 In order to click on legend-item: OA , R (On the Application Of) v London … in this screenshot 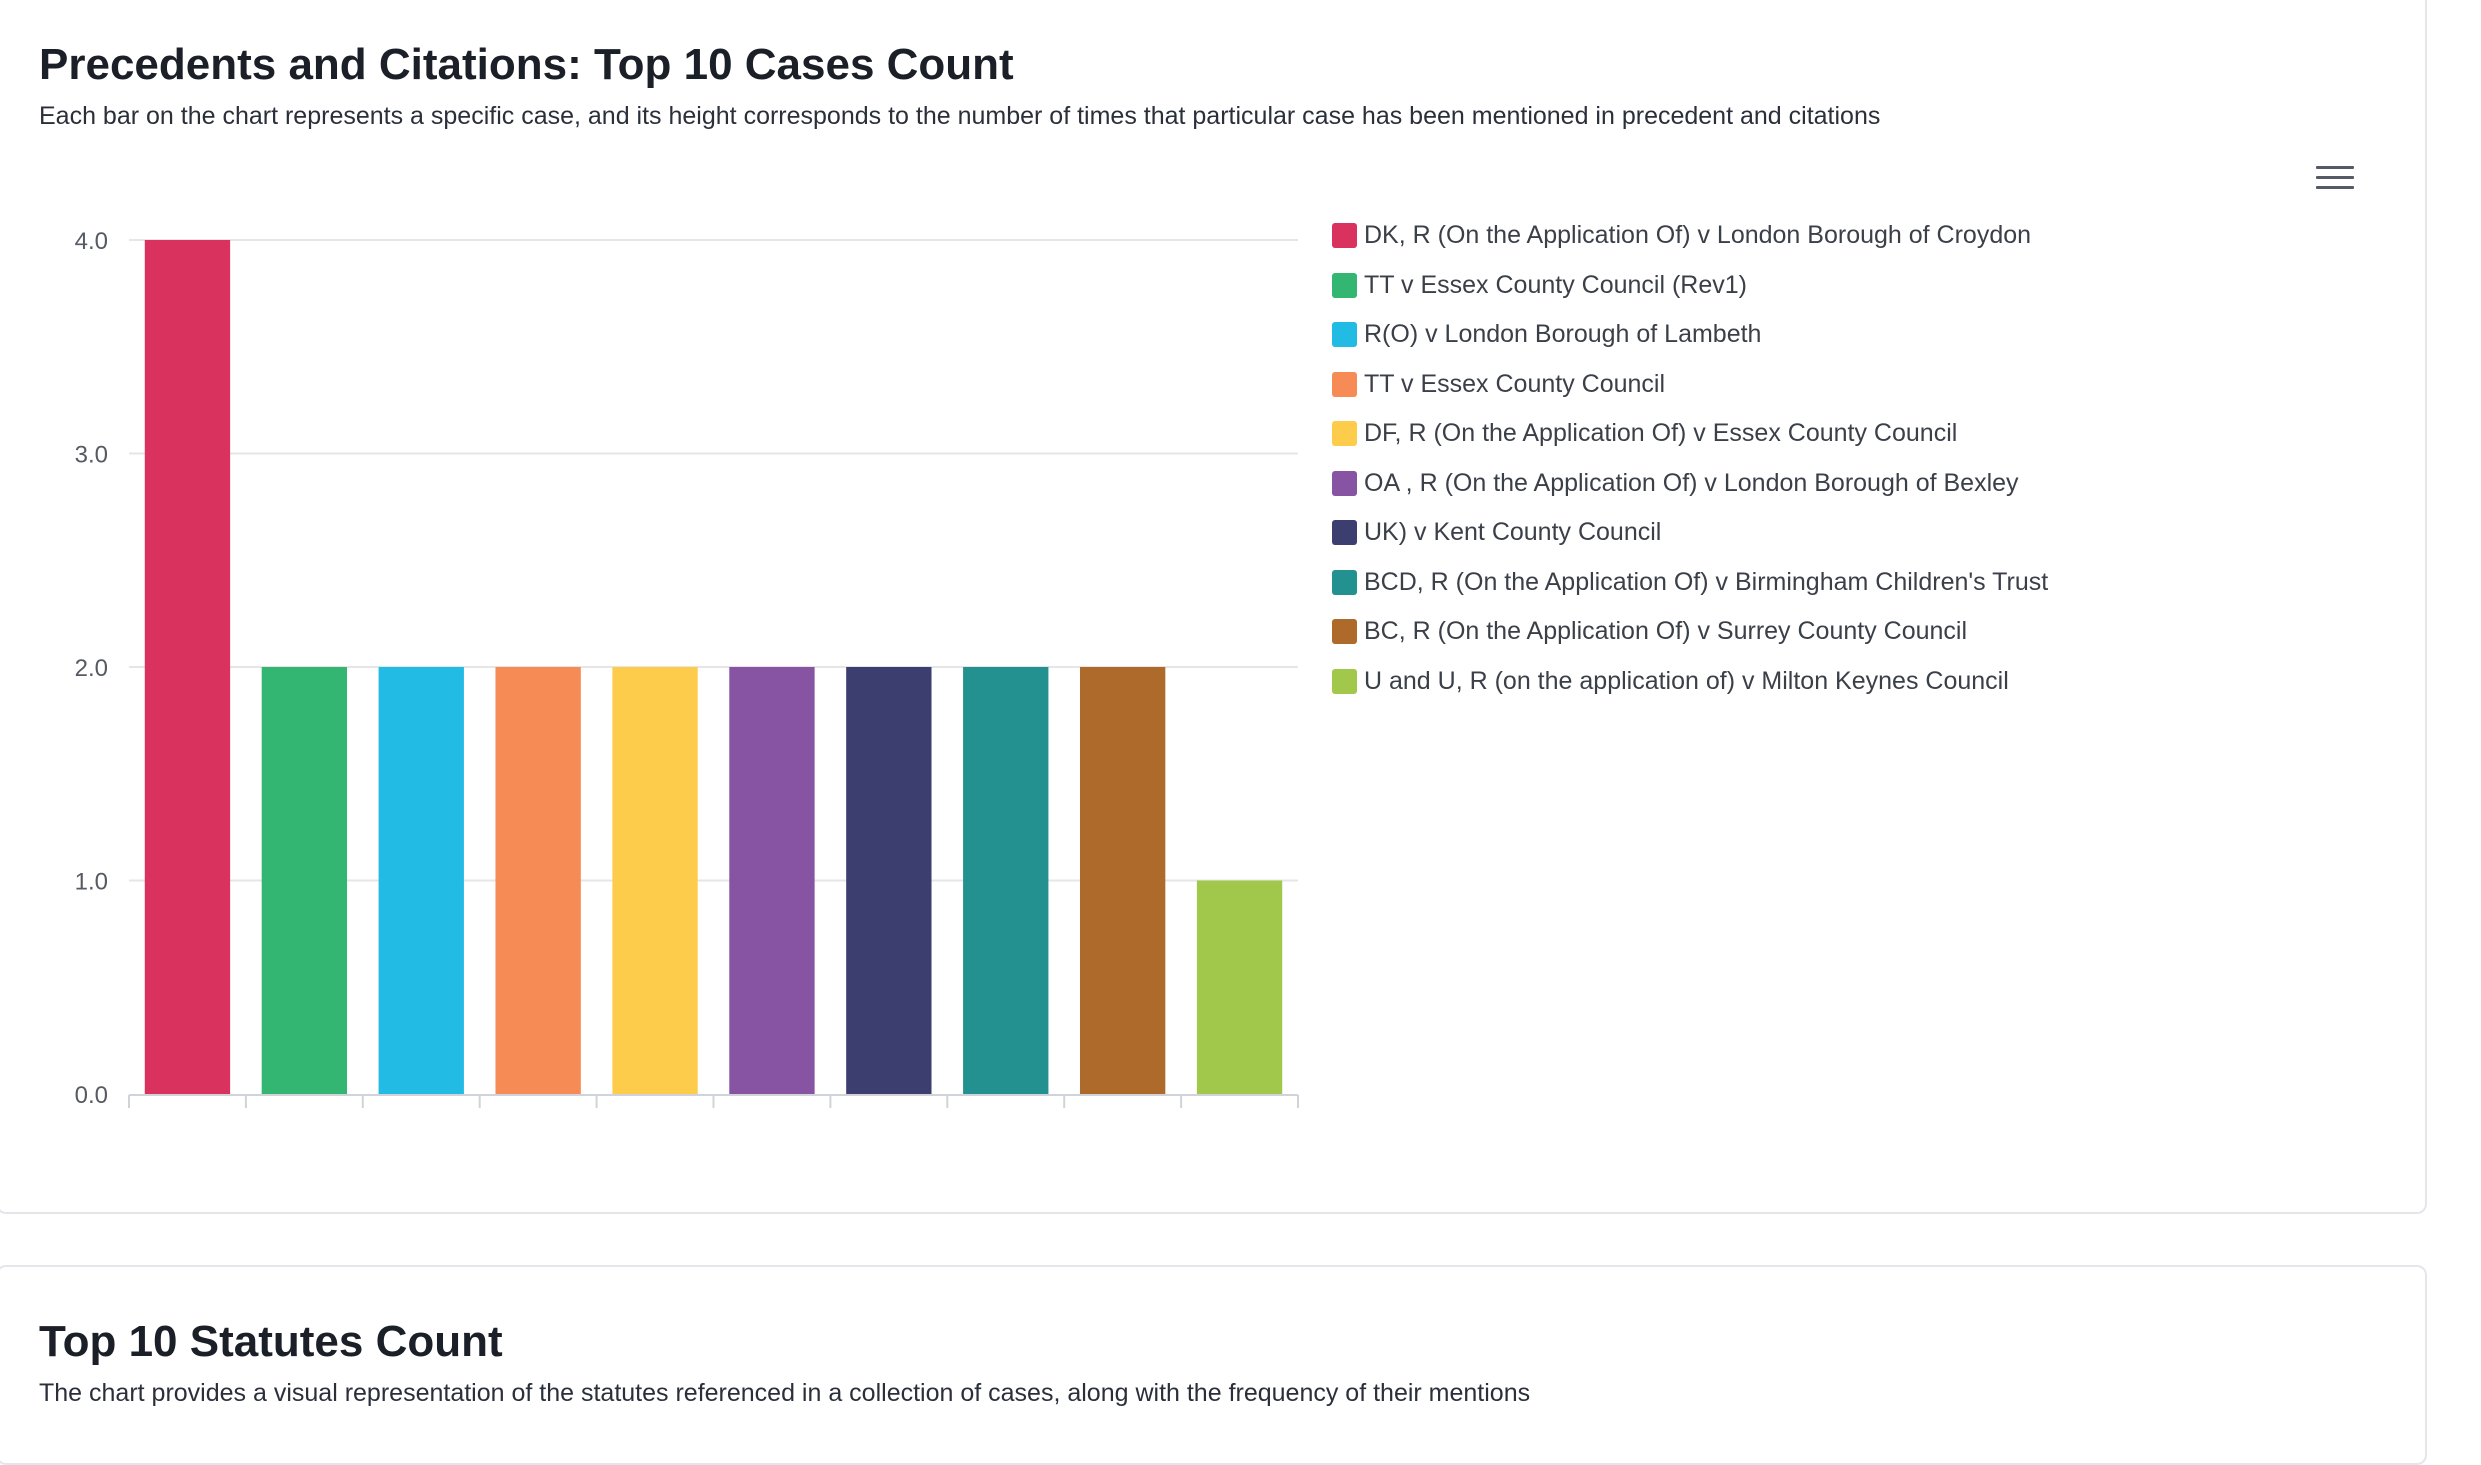, I will do `click(1690, 489)`.